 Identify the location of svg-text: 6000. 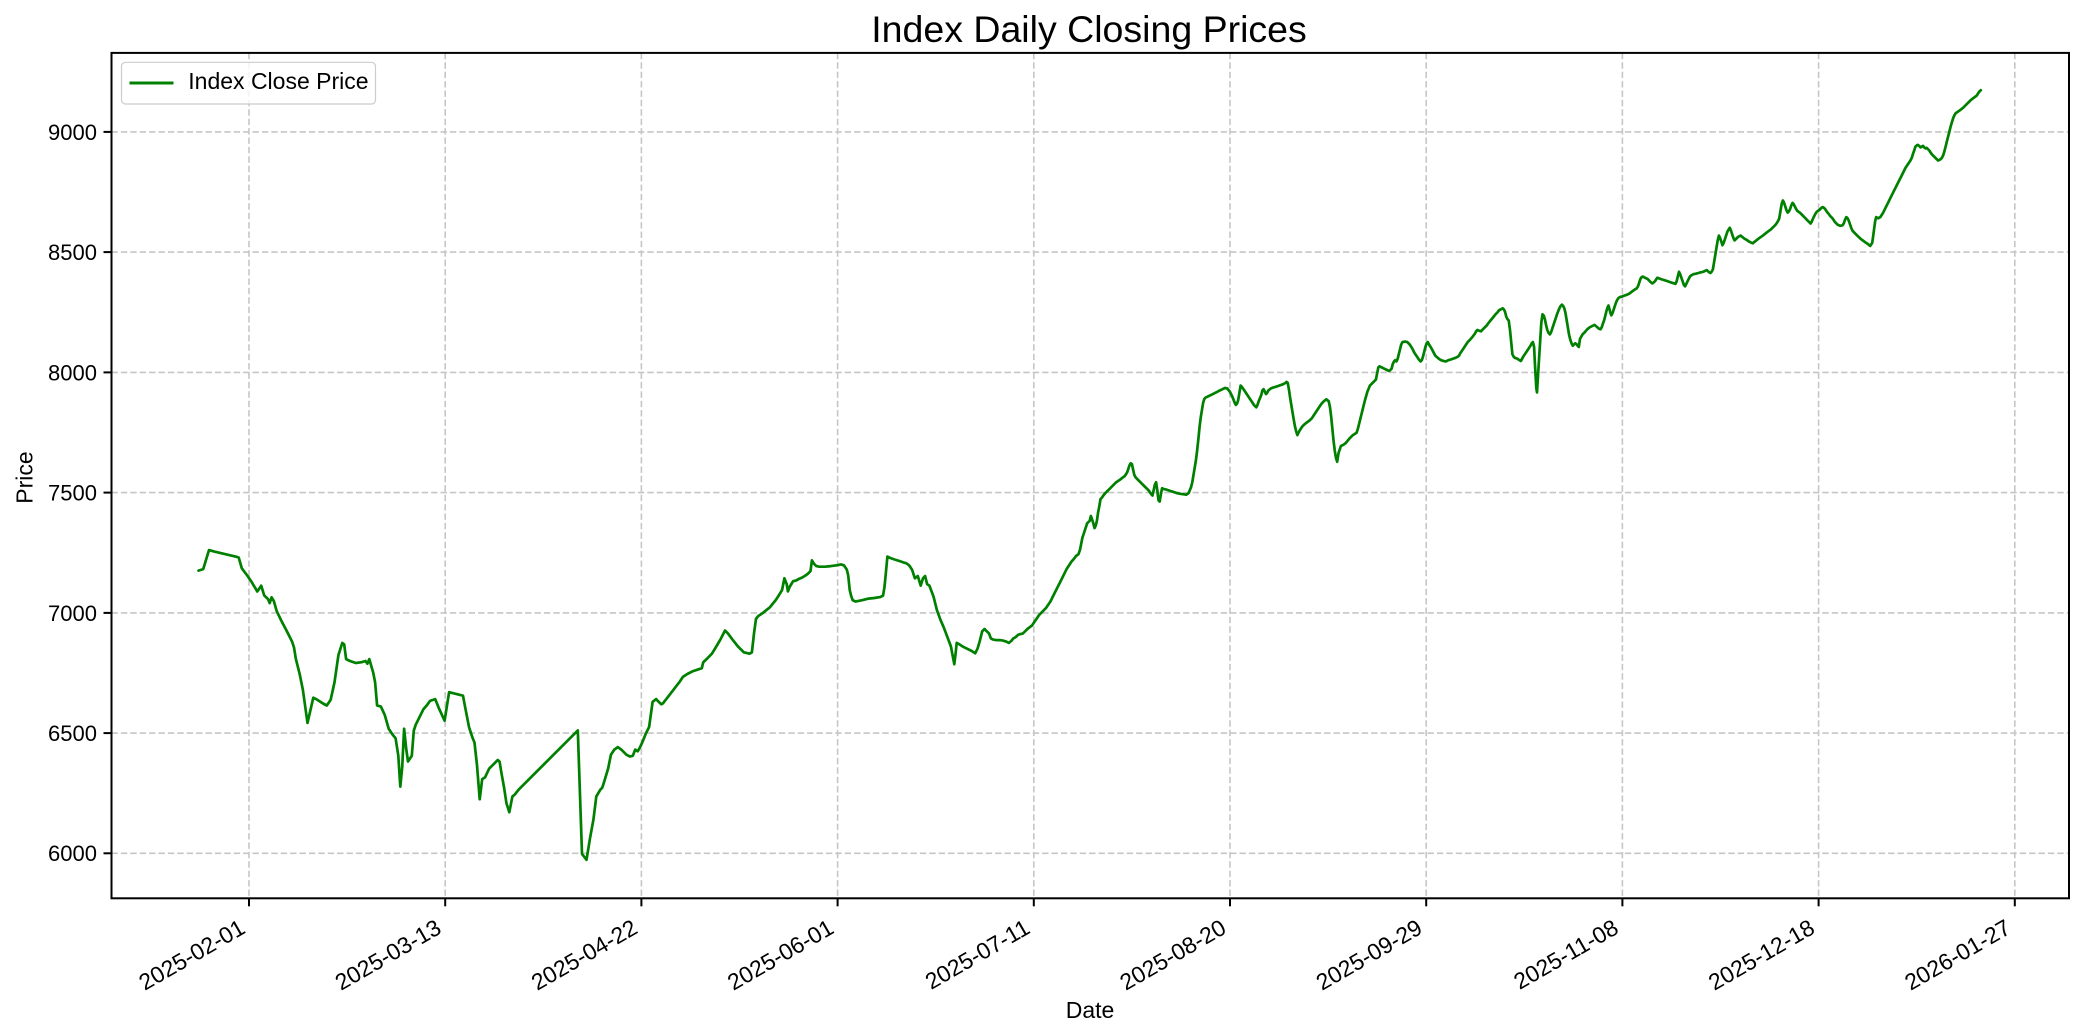
(72, 853).